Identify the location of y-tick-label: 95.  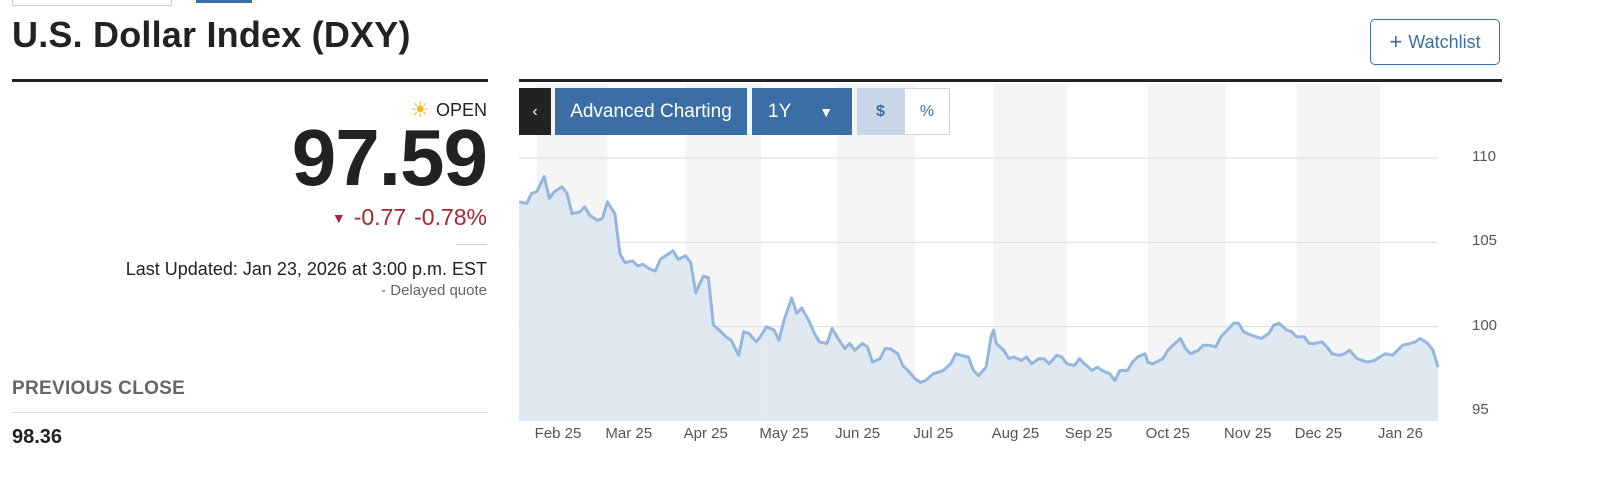
(1480, 409).